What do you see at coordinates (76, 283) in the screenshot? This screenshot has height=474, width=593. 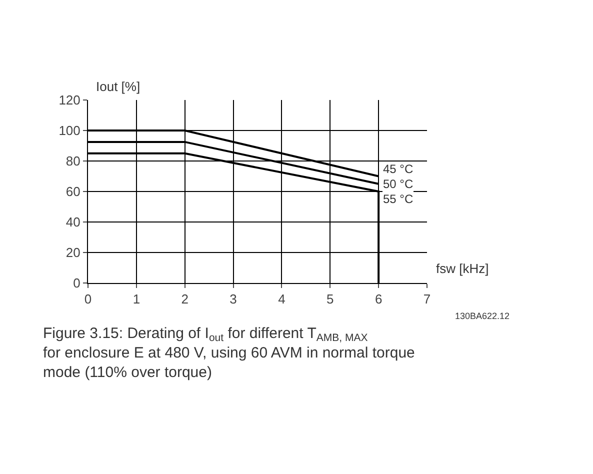 I see `y-tick-label: 0` at bounding box center [76, 283].